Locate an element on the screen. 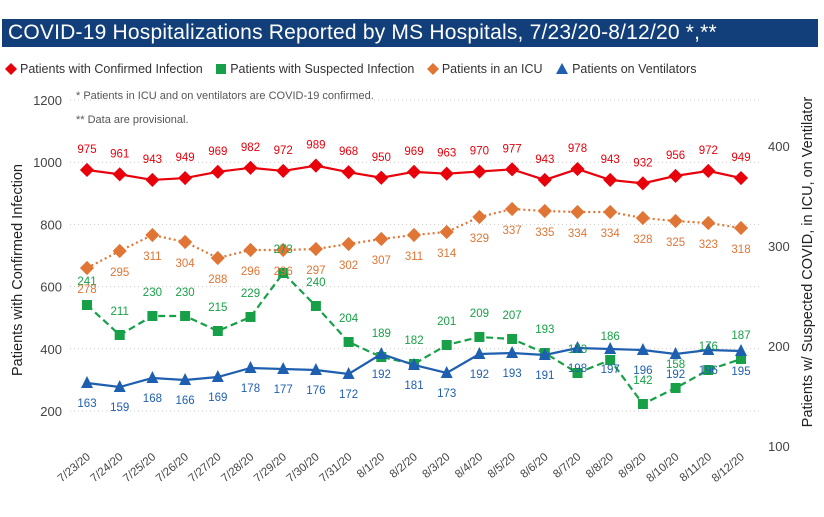  data-label: 198 is located at coordinates (577, 369).